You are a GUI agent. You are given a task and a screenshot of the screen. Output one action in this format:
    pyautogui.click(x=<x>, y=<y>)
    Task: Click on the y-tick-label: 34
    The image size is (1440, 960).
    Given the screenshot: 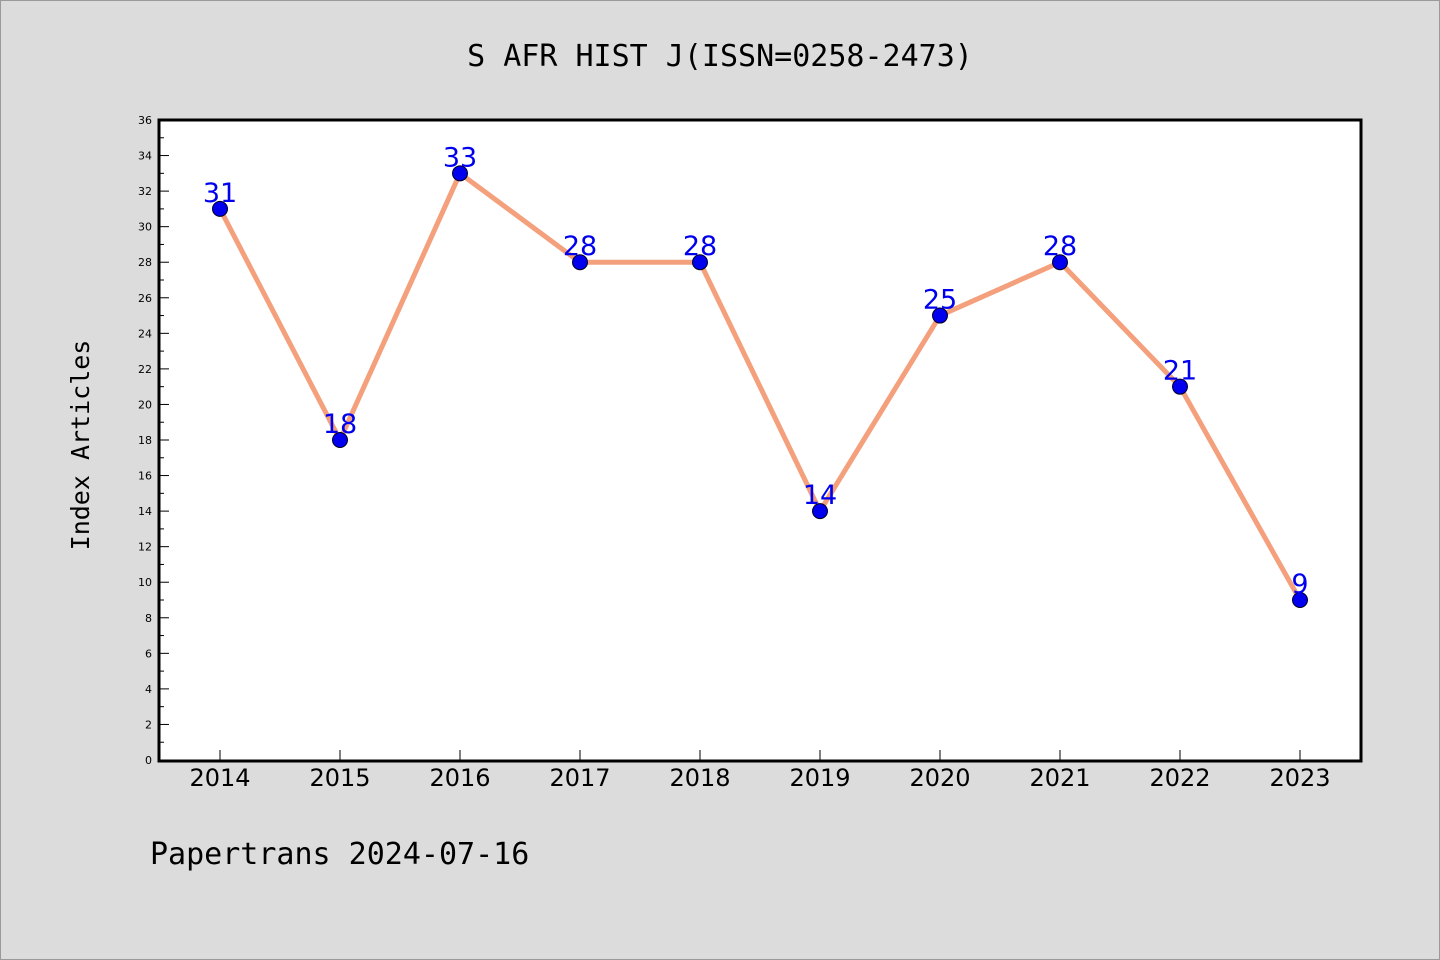 What is the action you would take?
    pyautogui.click(x=145, y=156)
    